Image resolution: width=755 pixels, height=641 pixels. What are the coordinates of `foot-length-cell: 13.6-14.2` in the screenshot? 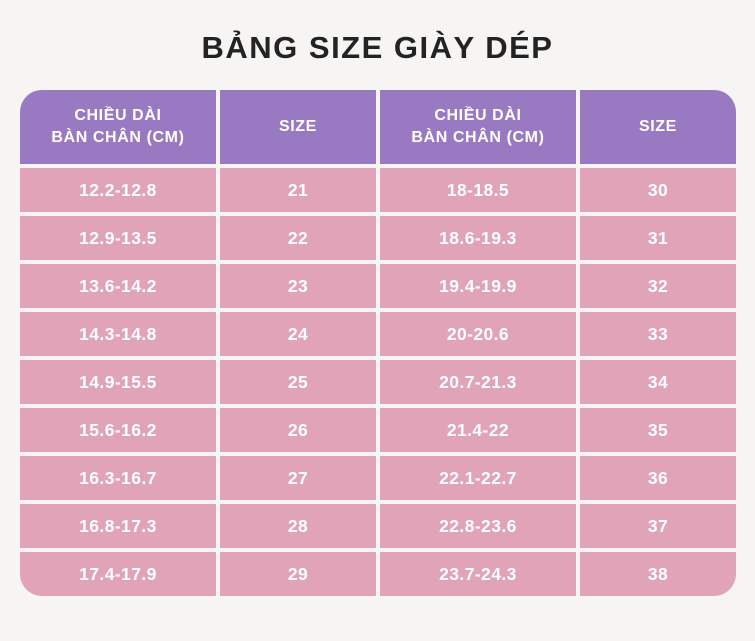 It's located at (118, 286).